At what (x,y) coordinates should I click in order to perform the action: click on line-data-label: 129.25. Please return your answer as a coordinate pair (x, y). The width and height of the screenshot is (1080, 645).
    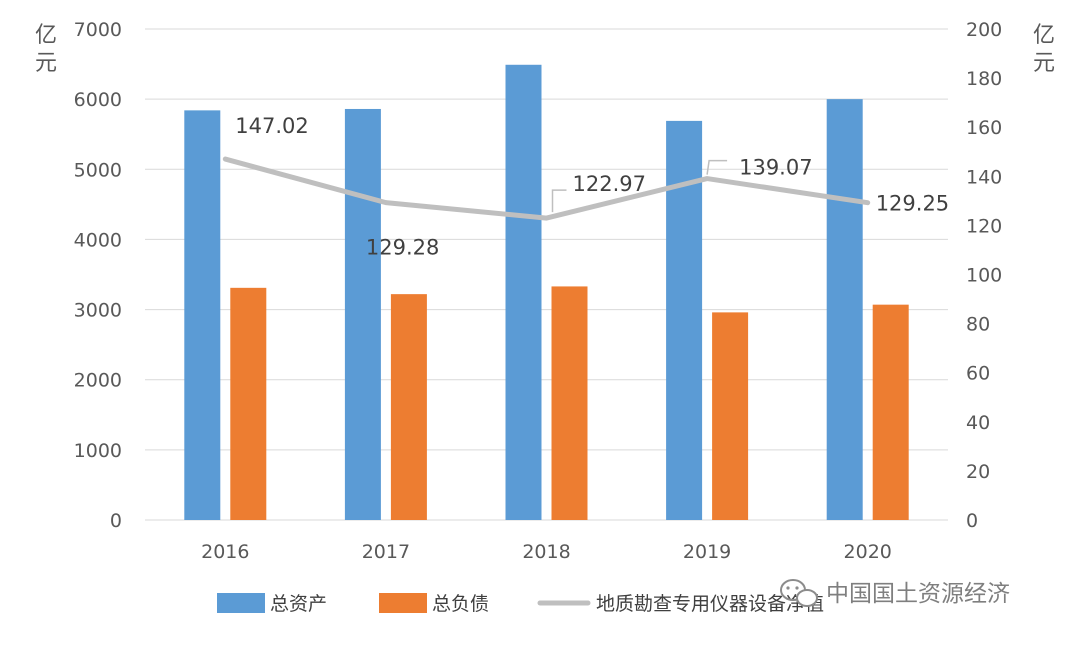
    Looking at the image, I should click on (912, 204).